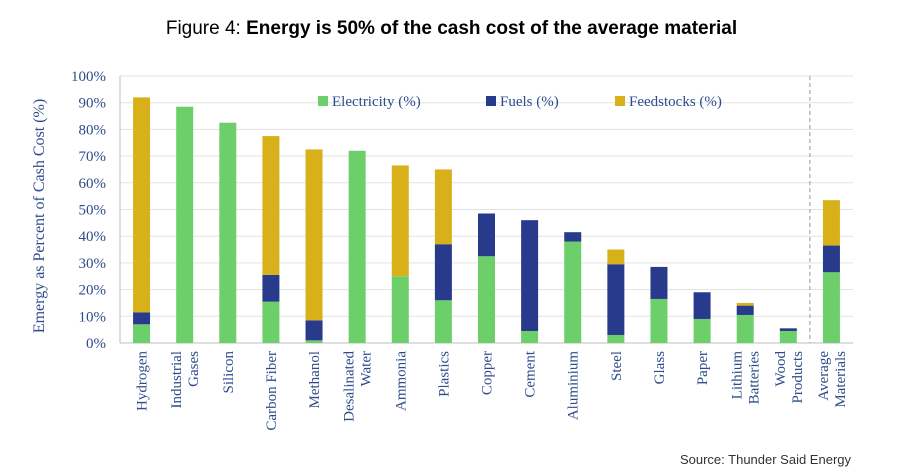  What do you see at coordinates (841, 379) in the screenshot?
I see `x-tick-label: Materials` at bounding box center [841, 379].